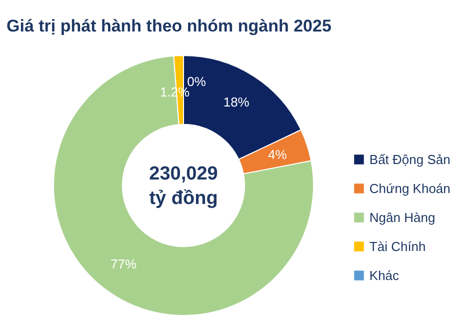  Describe the element at coordinates (278, 154) in the screenshot. I see `data-label: 4%` at that location.